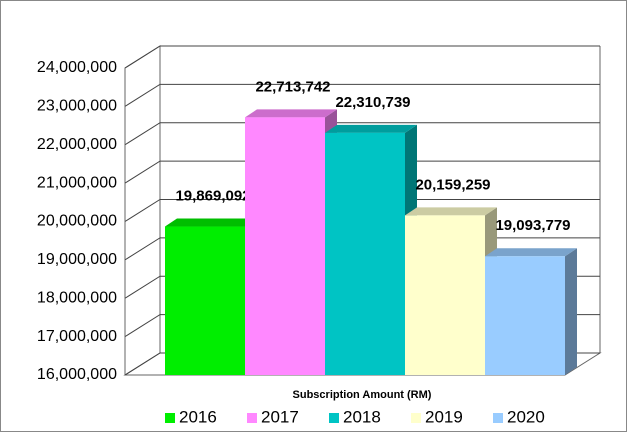 This screenshot has height=432, width=627. Describe the element at coordinates (372, 102) in the screenshot. I see `value-label: 22,310,739` at that location.